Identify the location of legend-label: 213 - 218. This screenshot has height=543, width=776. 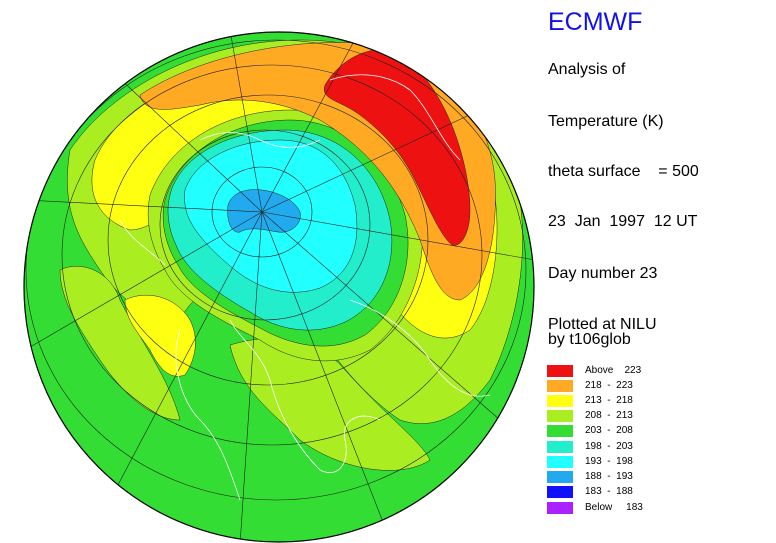
(609, 400).